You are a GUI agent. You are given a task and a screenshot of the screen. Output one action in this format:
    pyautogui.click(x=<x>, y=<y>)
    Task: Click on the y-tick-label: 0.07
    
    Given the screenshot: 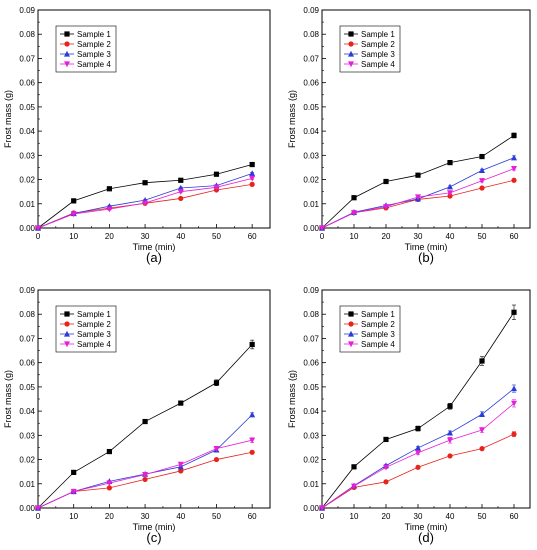 What is the action you would take?
    pyautogui.click(x=27, y=58)
    